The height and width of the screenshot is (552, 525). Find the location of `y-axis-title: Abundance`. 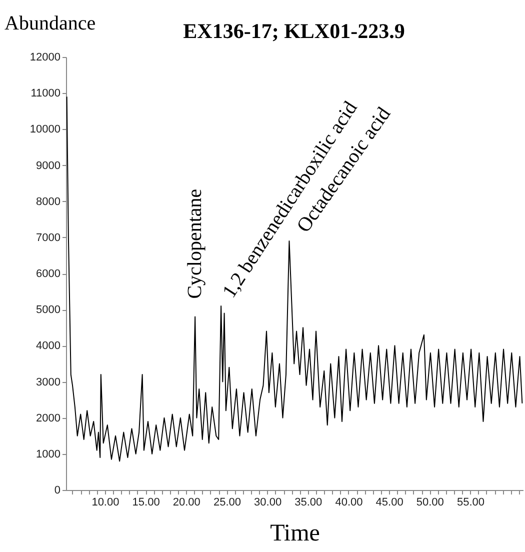

y-axis-title: Abundance is located at coordinates (50, 23).